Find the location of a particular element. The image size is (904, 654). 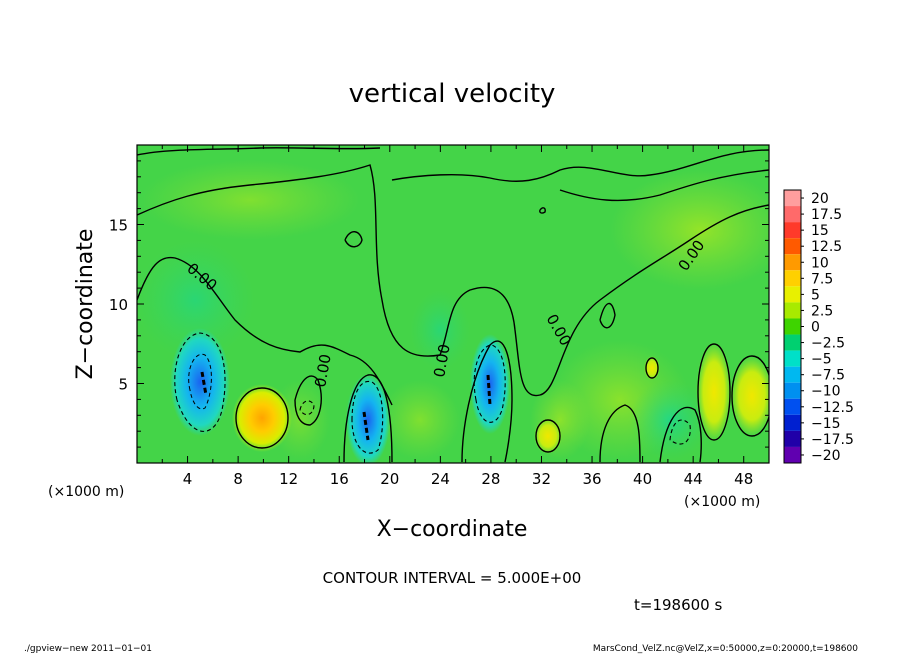

footer-left: ./gpview−new 2011−01−01 is located at coordinates (88, 649).